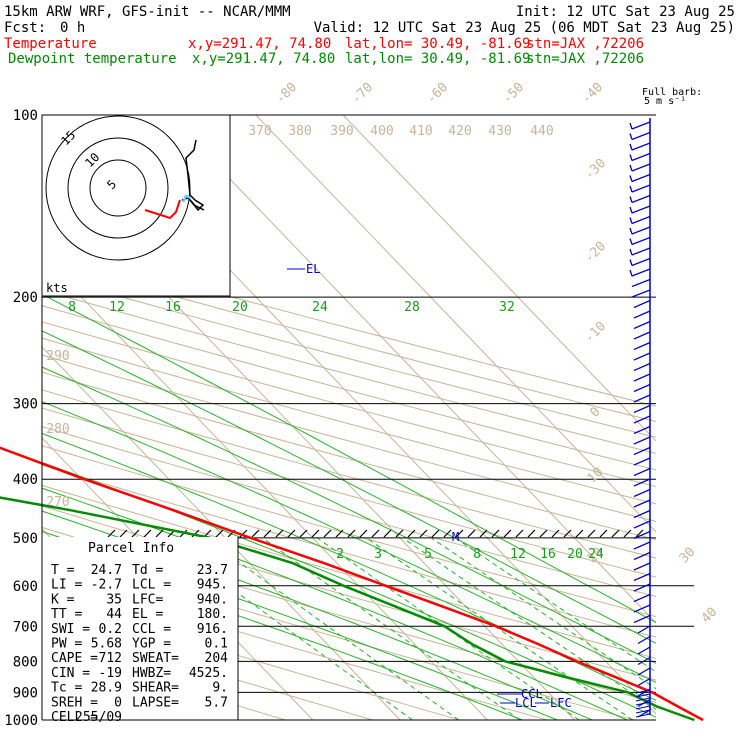  What do you see at coordinates (341, 131) in the screenshot?
I see `theta-label: 390` at bounding box center [341, 131].